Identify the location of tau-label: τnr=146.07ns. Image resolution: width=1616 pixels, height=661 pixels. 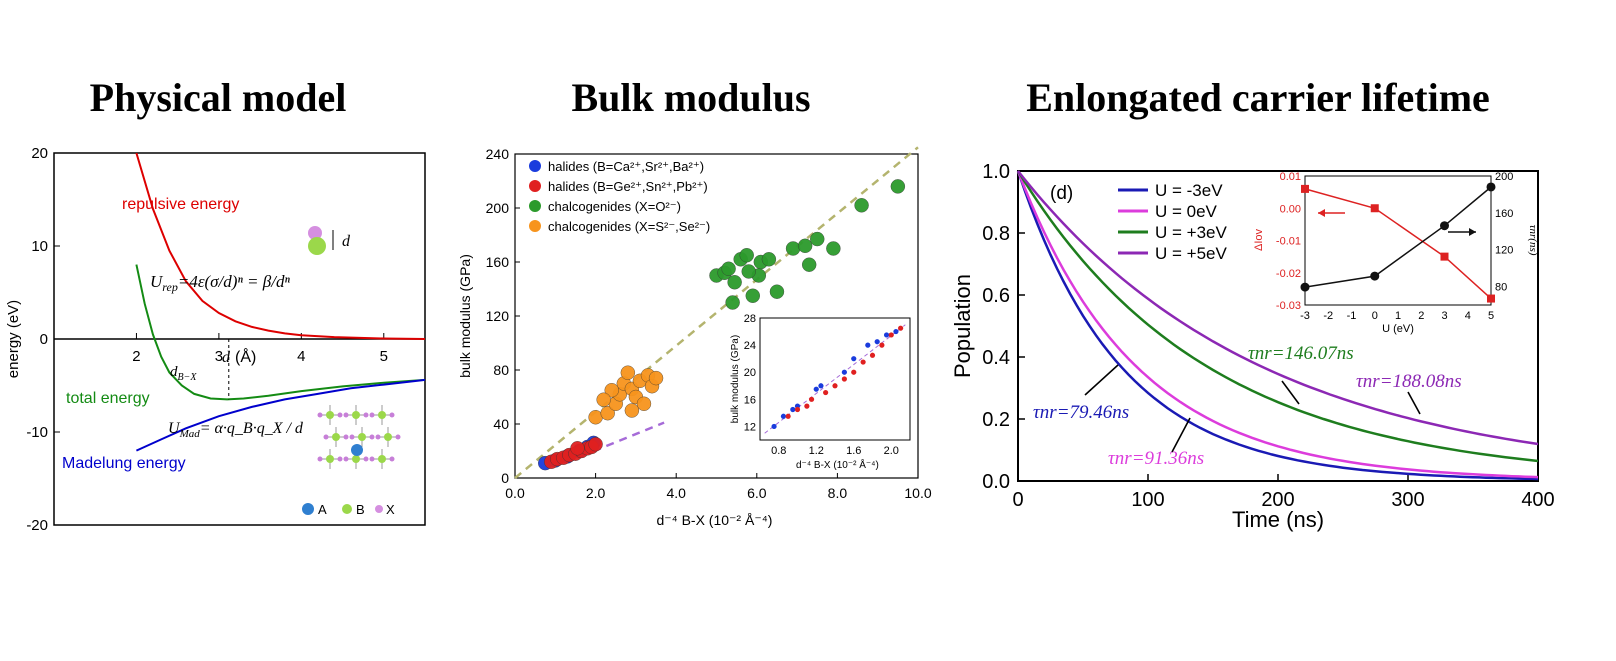
(1301, 353).